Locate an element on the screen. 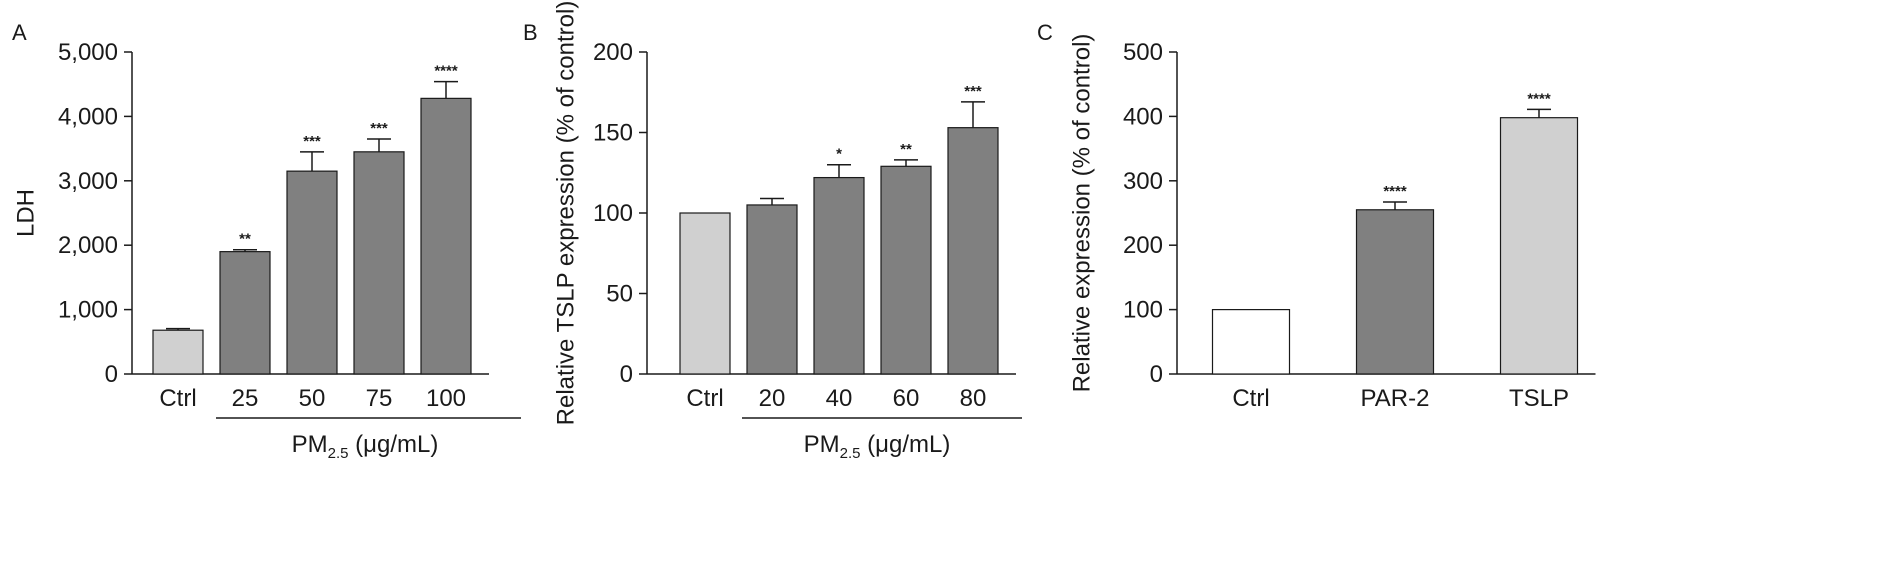  panel-letter: A is located at coordinates (19, 32).